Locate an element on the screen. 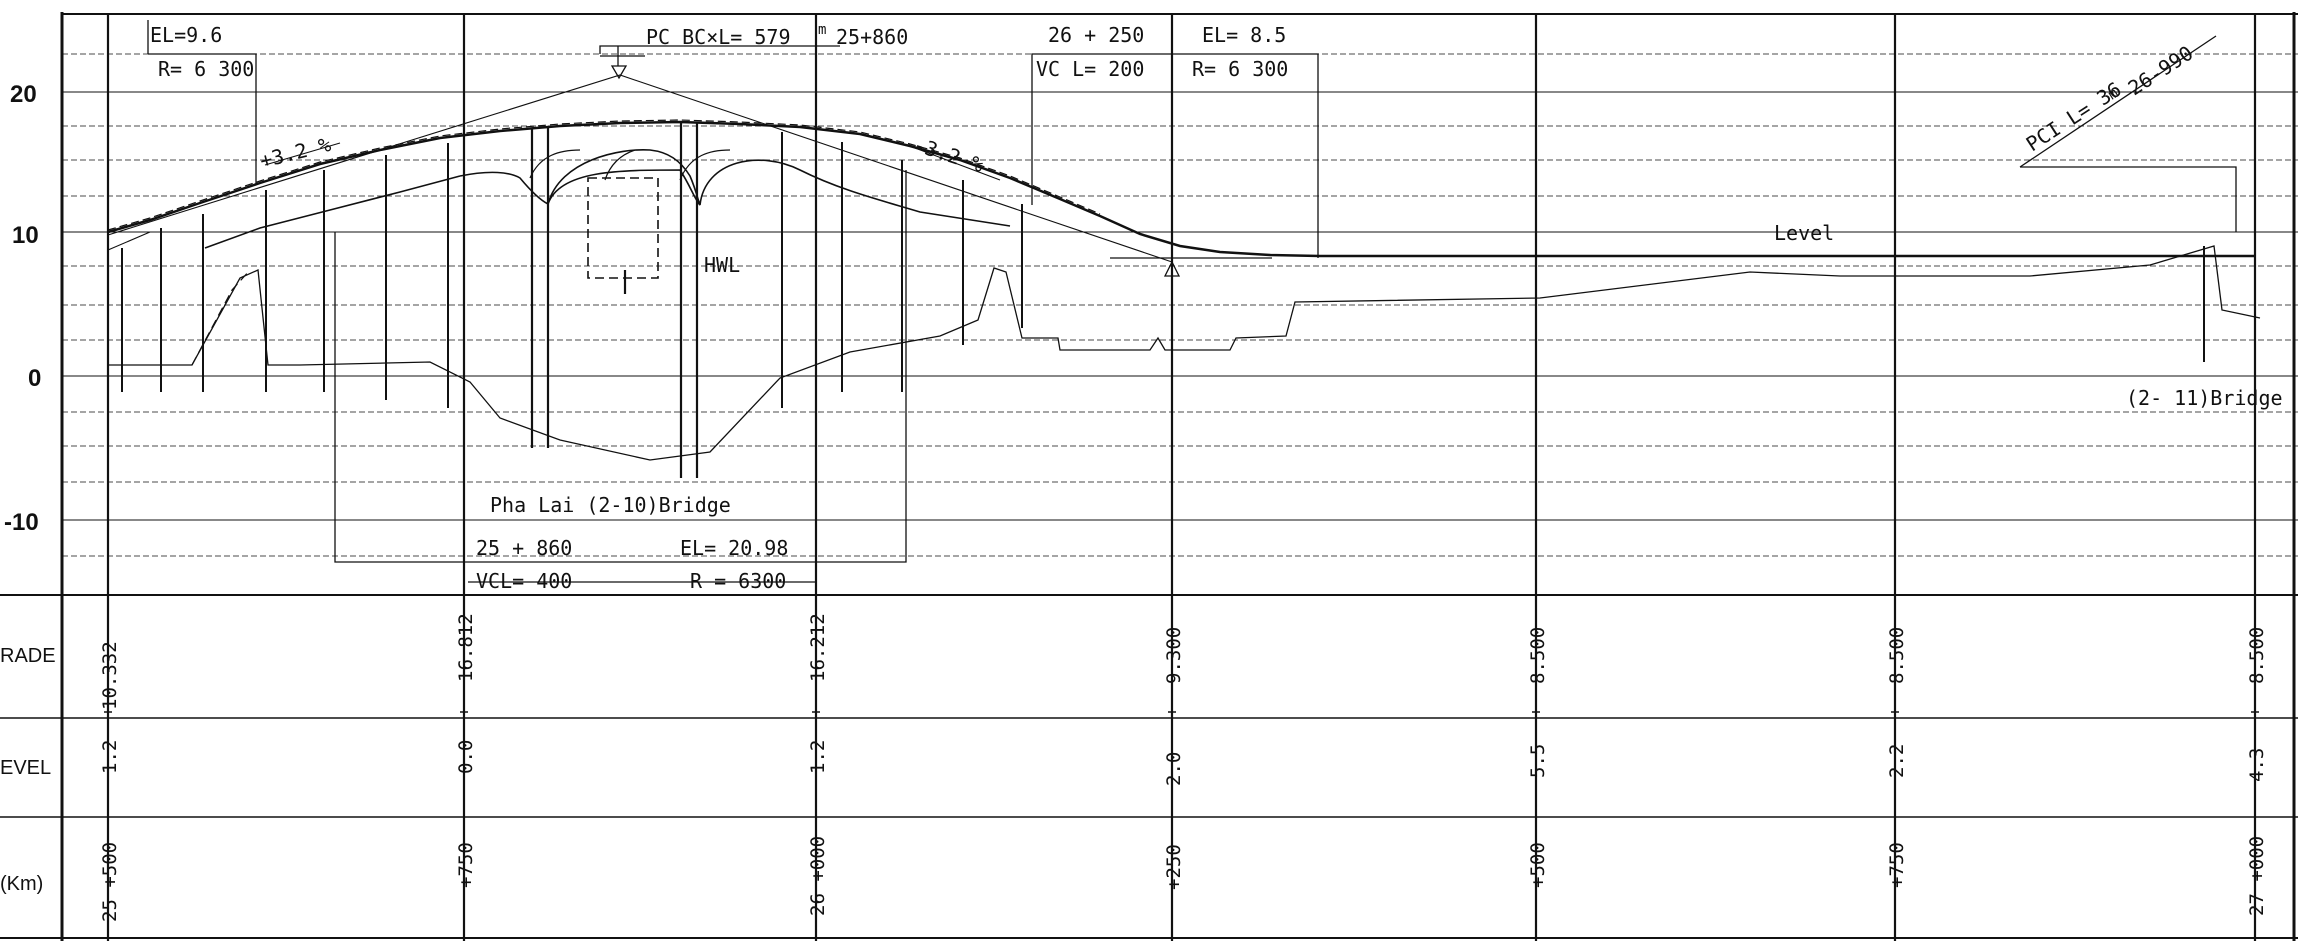 The image size is (2298, 941). km-value: +250 is located at coordinates (1174, 867).